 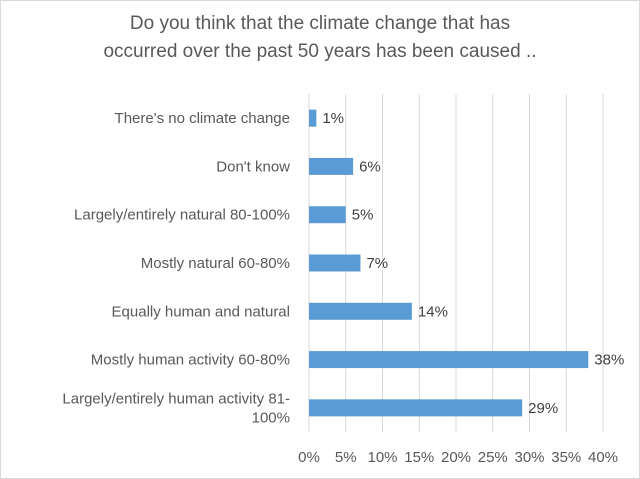 I want to click on data-label: 14%, so click(x=433, y=311).